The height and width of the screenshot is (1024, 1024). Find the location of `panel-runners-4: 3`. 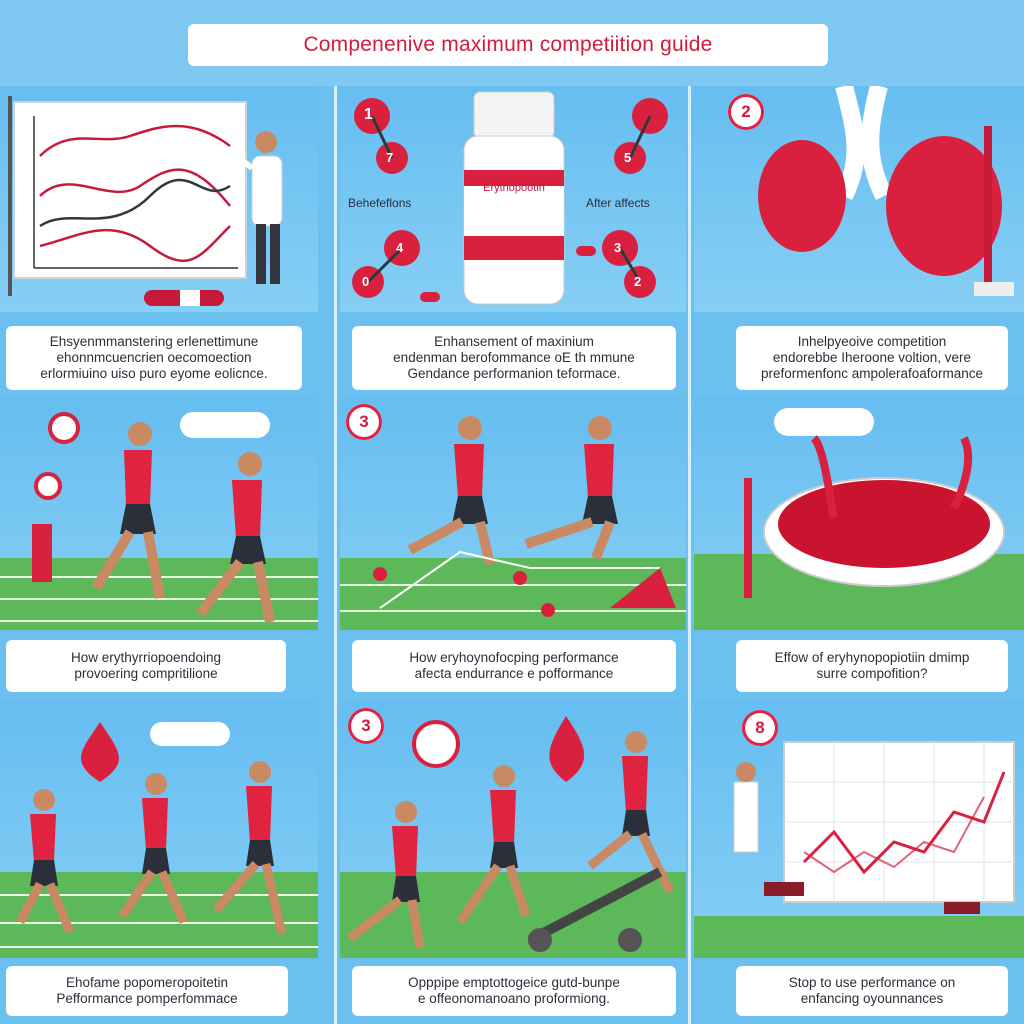

panel-runners-4: 3 is located at coordinates (513, 830).